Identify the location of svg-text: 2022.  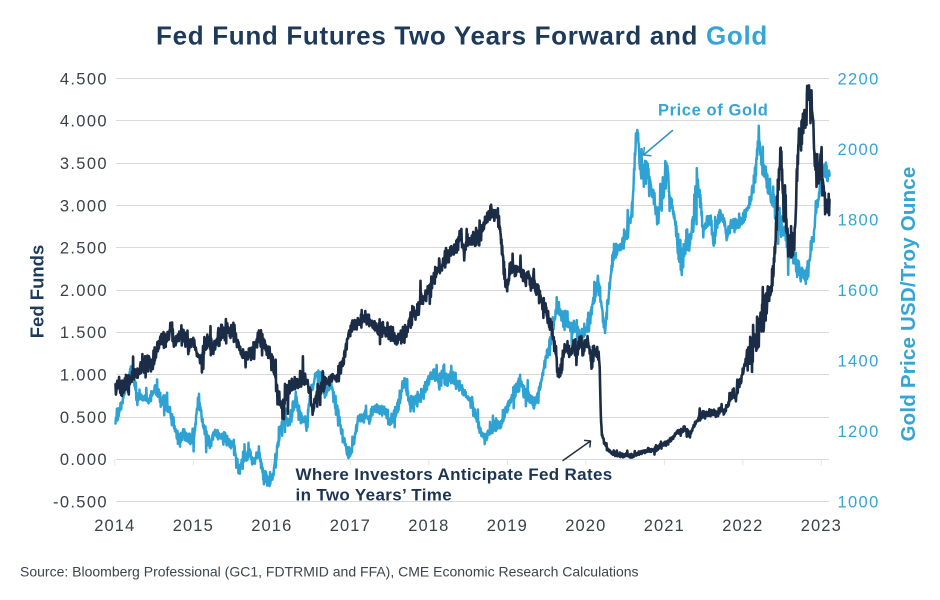
(742, 526).